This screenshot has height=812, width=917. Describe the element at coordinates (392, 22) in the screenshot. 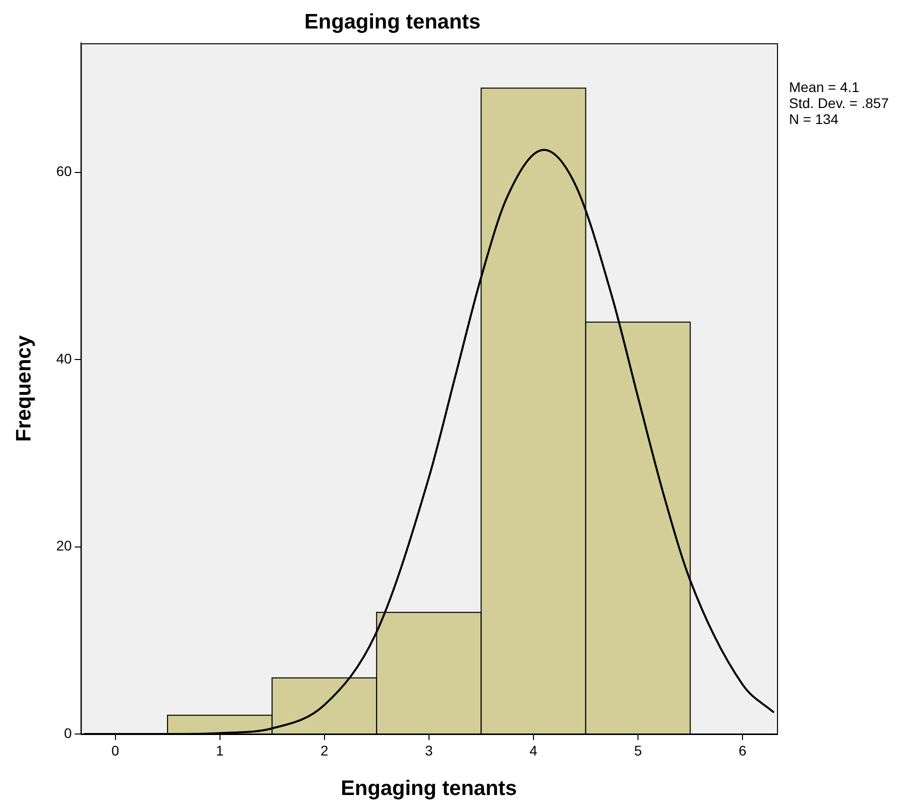

I see `chart-title: Engaging tenants` at that location.